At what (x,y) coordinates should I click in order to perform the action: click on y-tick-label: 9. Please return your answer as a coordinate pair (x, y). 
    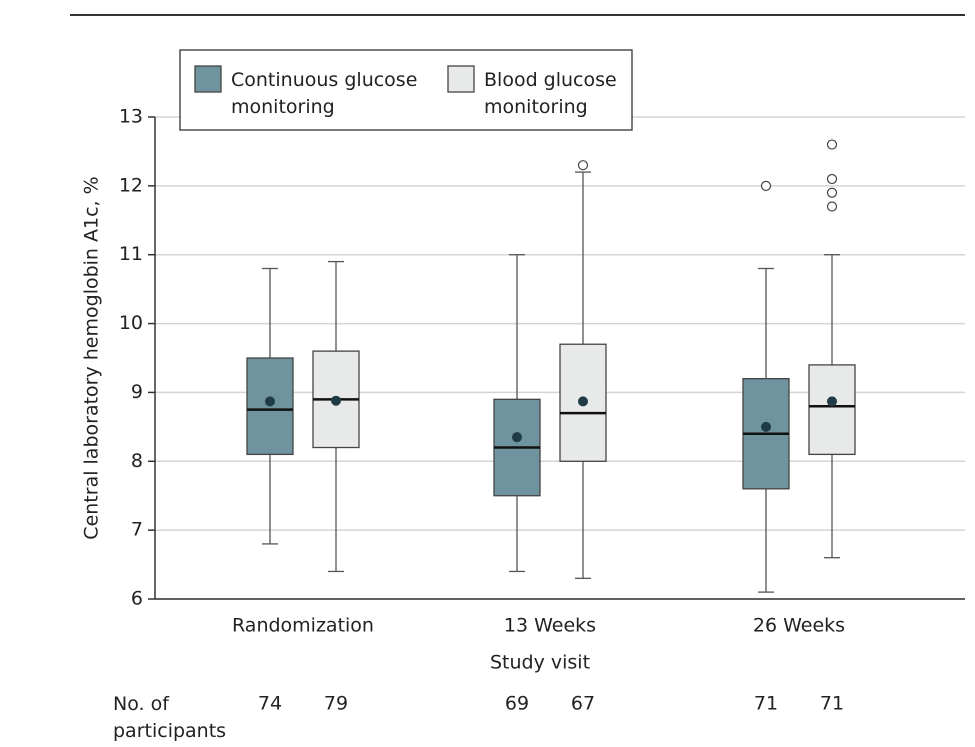
    Looking at the image, I should click on (137, 392).